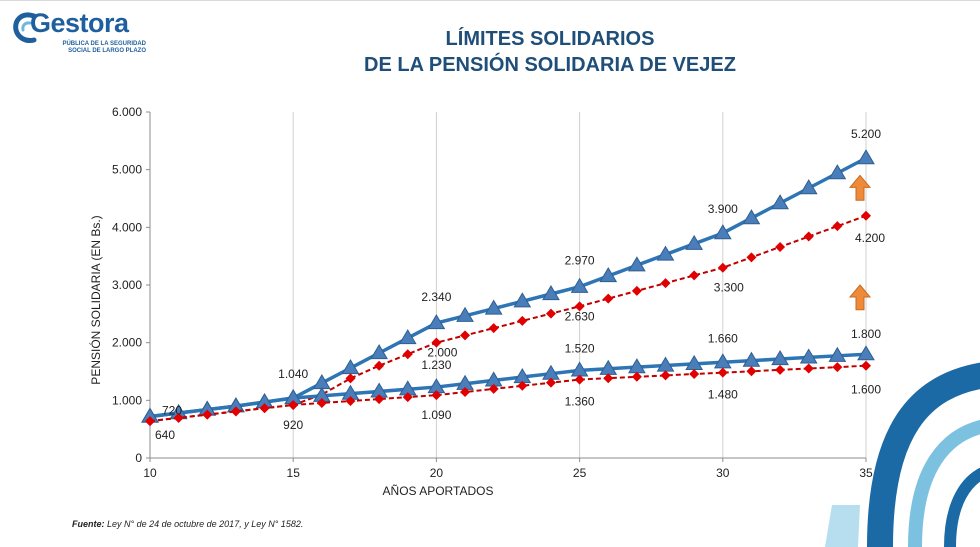 This screenshot has width=980, height=547. Describe the element at coordinates (150, 473) in the screenshot. I see `x-tick-label: 10` at that location.